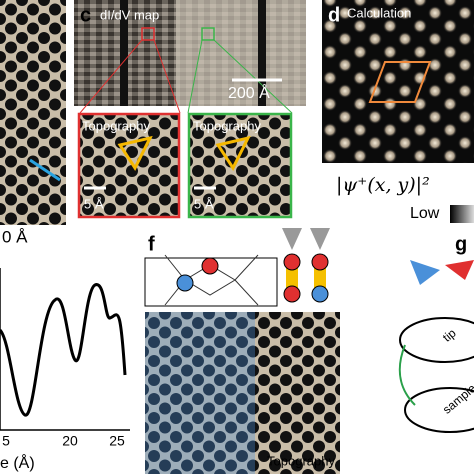 The height and width of the screenshot is (474, 474). I want to click on scale-label: 200 Å, so click(249, 92).